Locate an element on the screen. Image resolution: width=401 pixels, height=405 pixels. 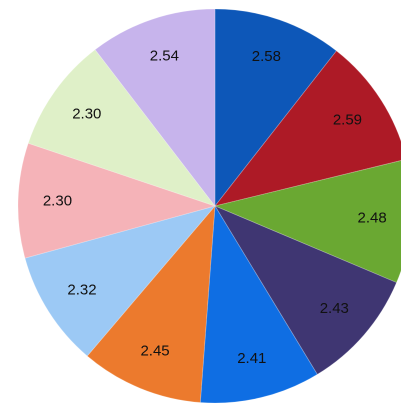
pie-data-label-1: 2.58 is located at coordinates (266, 56).